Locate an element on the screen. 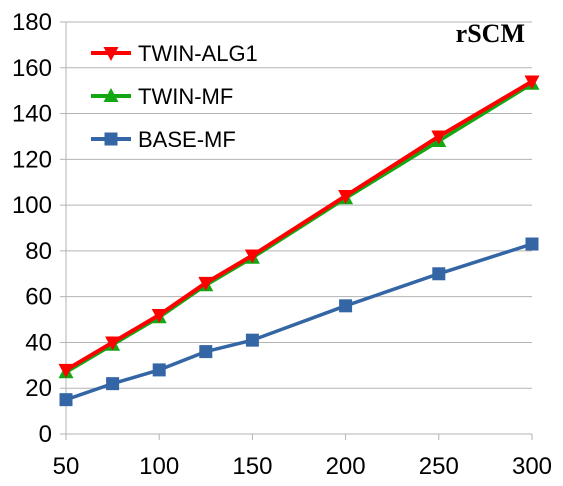 The width and height of the screenshot is (563, 486). legend: TWIN-ALG1 TWIN-MF BASE-MF is located at coordinates (174, 96).